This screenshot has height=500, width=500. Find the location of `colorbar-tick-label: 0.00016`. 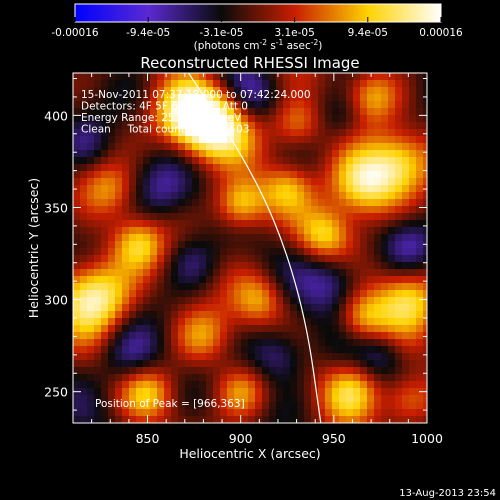

colorbar-tick-label: 0.00016 is located at coordinates (441, 33).